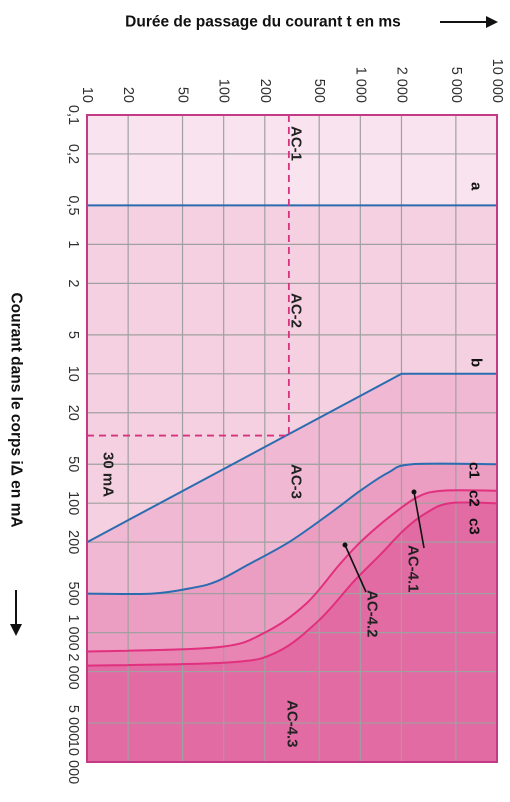 The image size is (510, 802). I want to click on x-axis-title: Courant dans le corps iΔ en mA, so click(16, 409).